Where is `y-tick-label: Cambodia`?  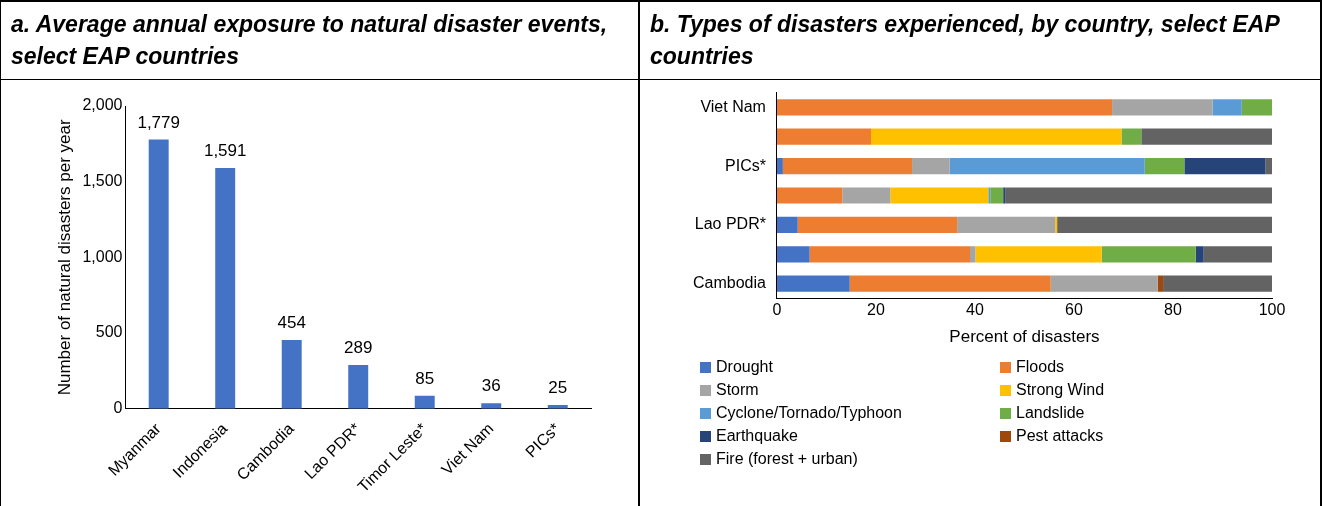 y-tick-label: Cambodia is located at coordinates (729, 283).